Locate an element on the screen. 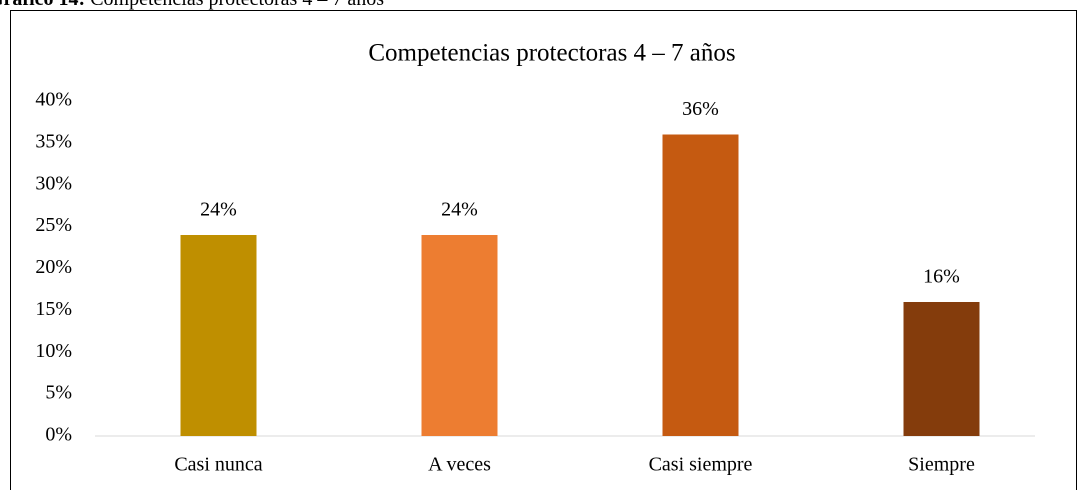  data-label: 16% is located at coordinates (941, 277).